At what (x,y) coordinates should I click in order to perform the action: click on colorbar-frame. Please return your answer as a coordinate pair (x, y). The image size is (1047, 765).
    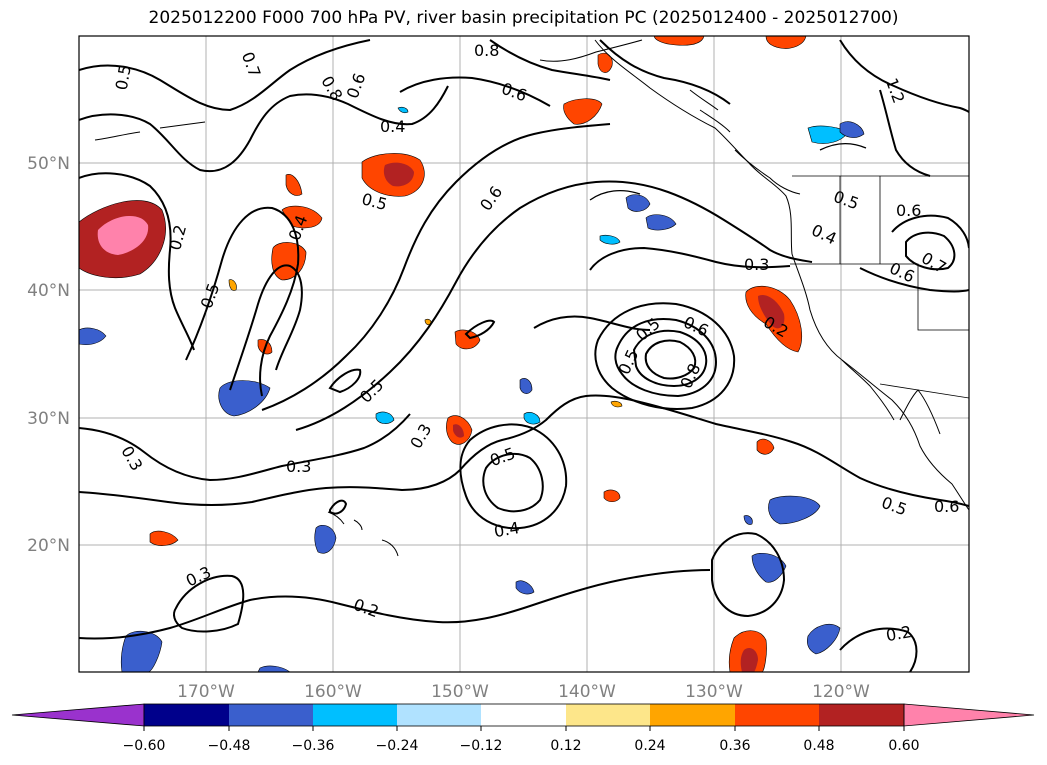
    Looking at the image, I should click on (524, 715).